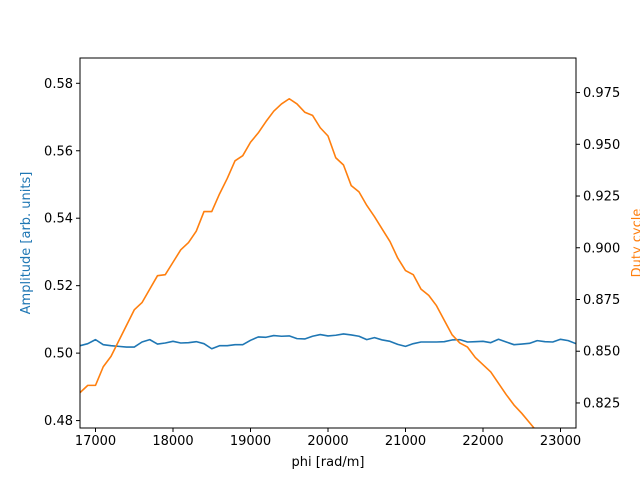  I want to click on x-tick-label: 23000, so click(560, 441).